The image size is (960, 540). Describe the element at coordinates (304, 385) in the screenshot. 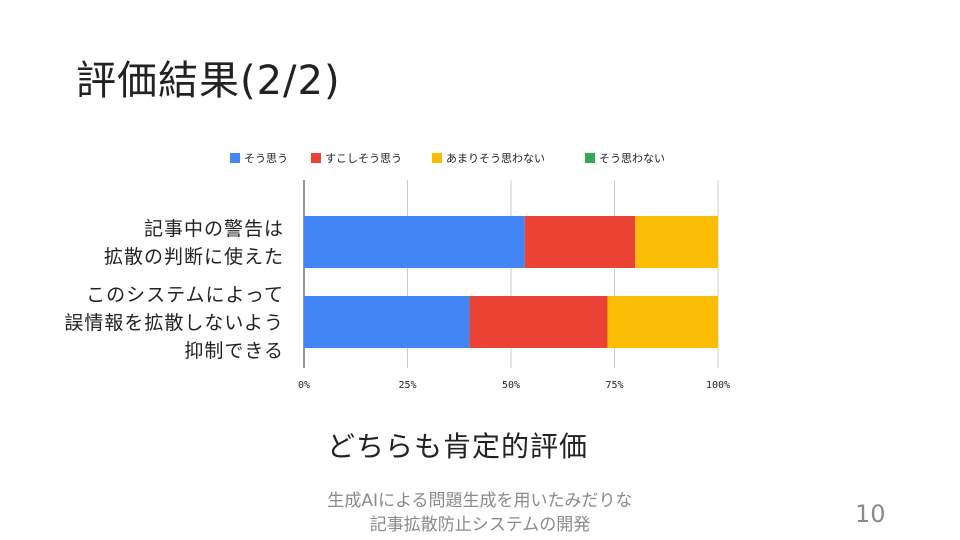

I see `tick-label: 0%` at that location.